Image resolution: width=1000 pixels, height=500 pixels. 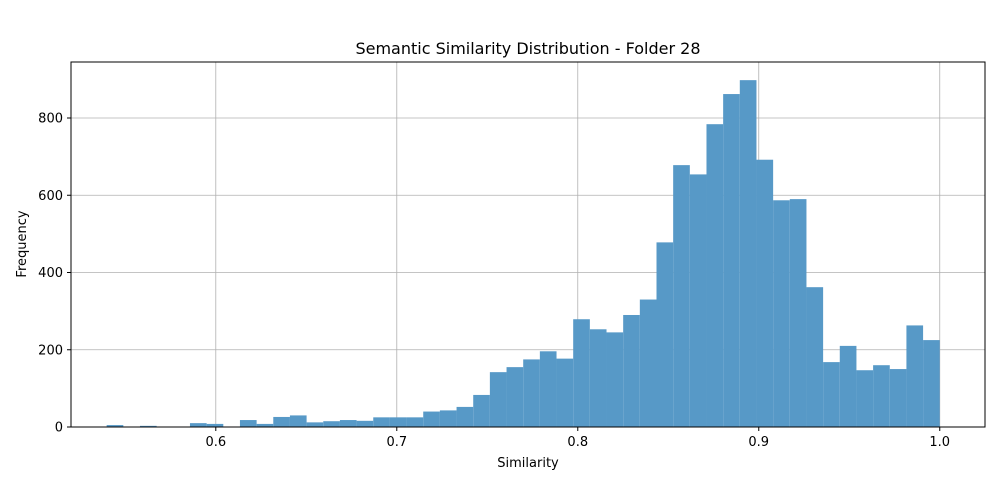 I want to click on y-axis-label: Frequency, so click(x=22, y=243).